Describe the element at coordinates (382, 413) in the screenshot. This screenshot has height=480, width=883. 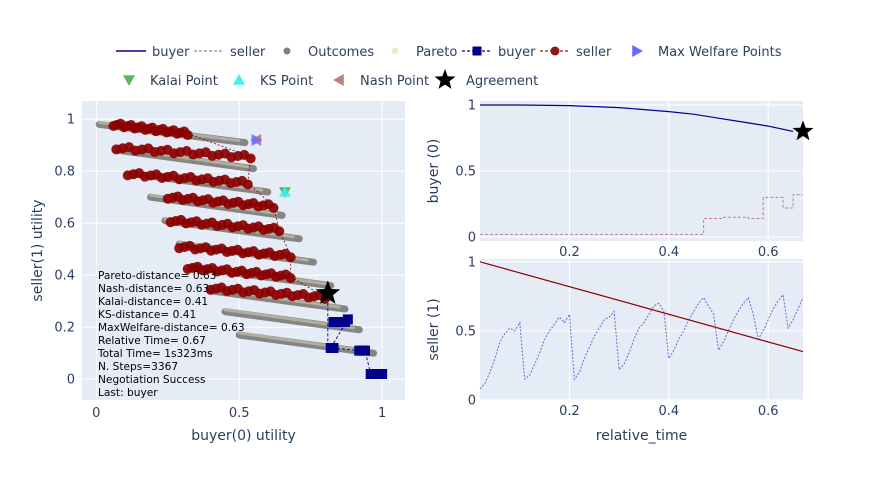
I see `x-tick-label: 1` at that location.